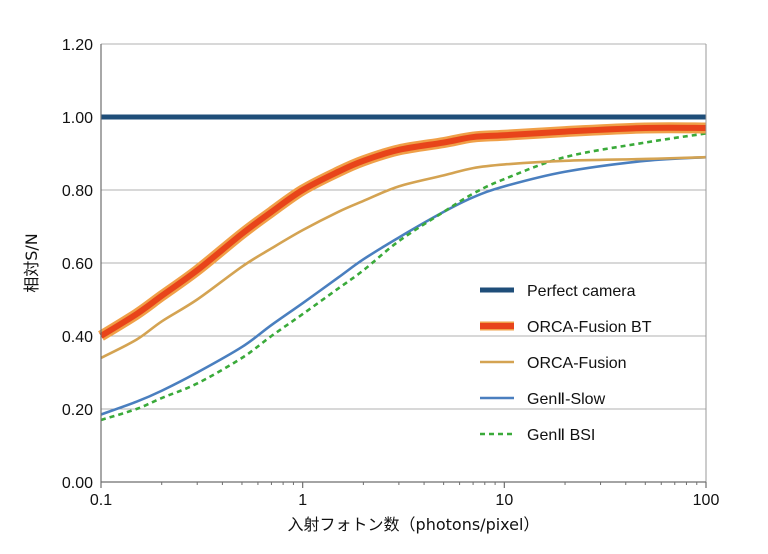  What do you see at coordinates (31, 263) in the screenshot?
I see `y-axis-title: 相対S/N` at bounding box center [31, 263].